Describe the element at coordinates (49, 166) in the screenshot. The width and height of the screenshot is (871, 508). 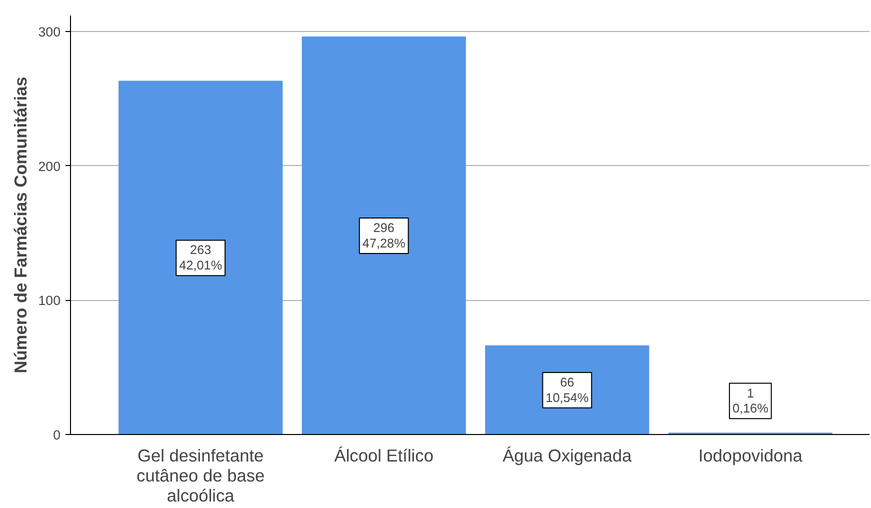
I see `y-tick-label: 200` at that location.